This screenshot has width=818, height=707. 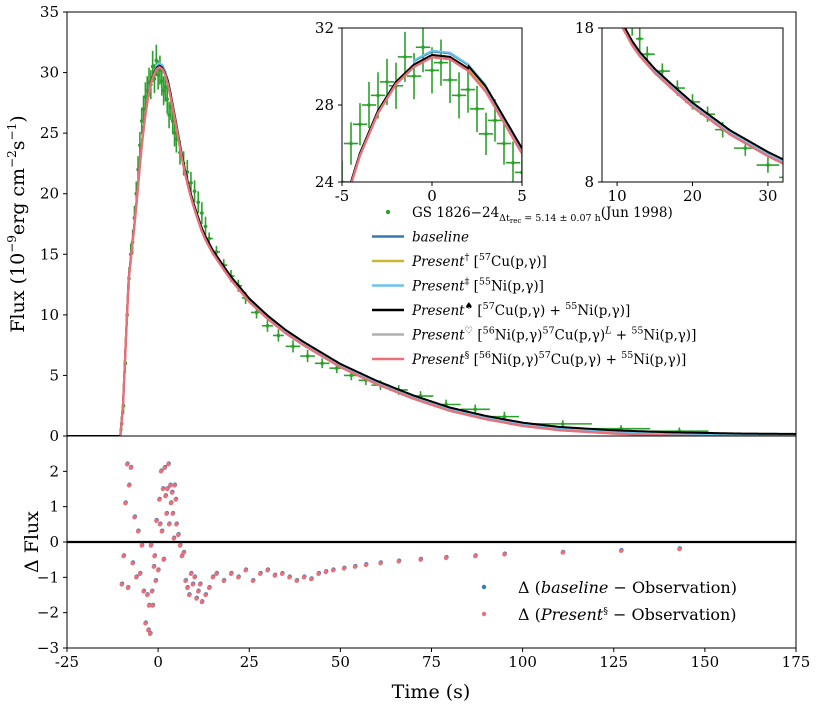 I want to click on insetA-curve-present-section, so click(x=436, y=119).